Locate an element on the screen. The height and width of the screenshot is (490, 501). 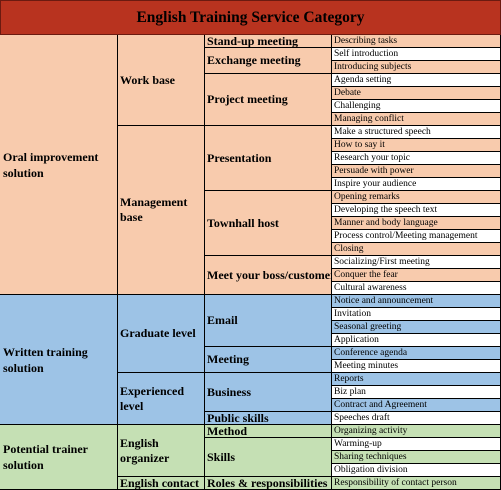
item-meeting-minutes: Meeting minutes is located at coordinates (416, 366).